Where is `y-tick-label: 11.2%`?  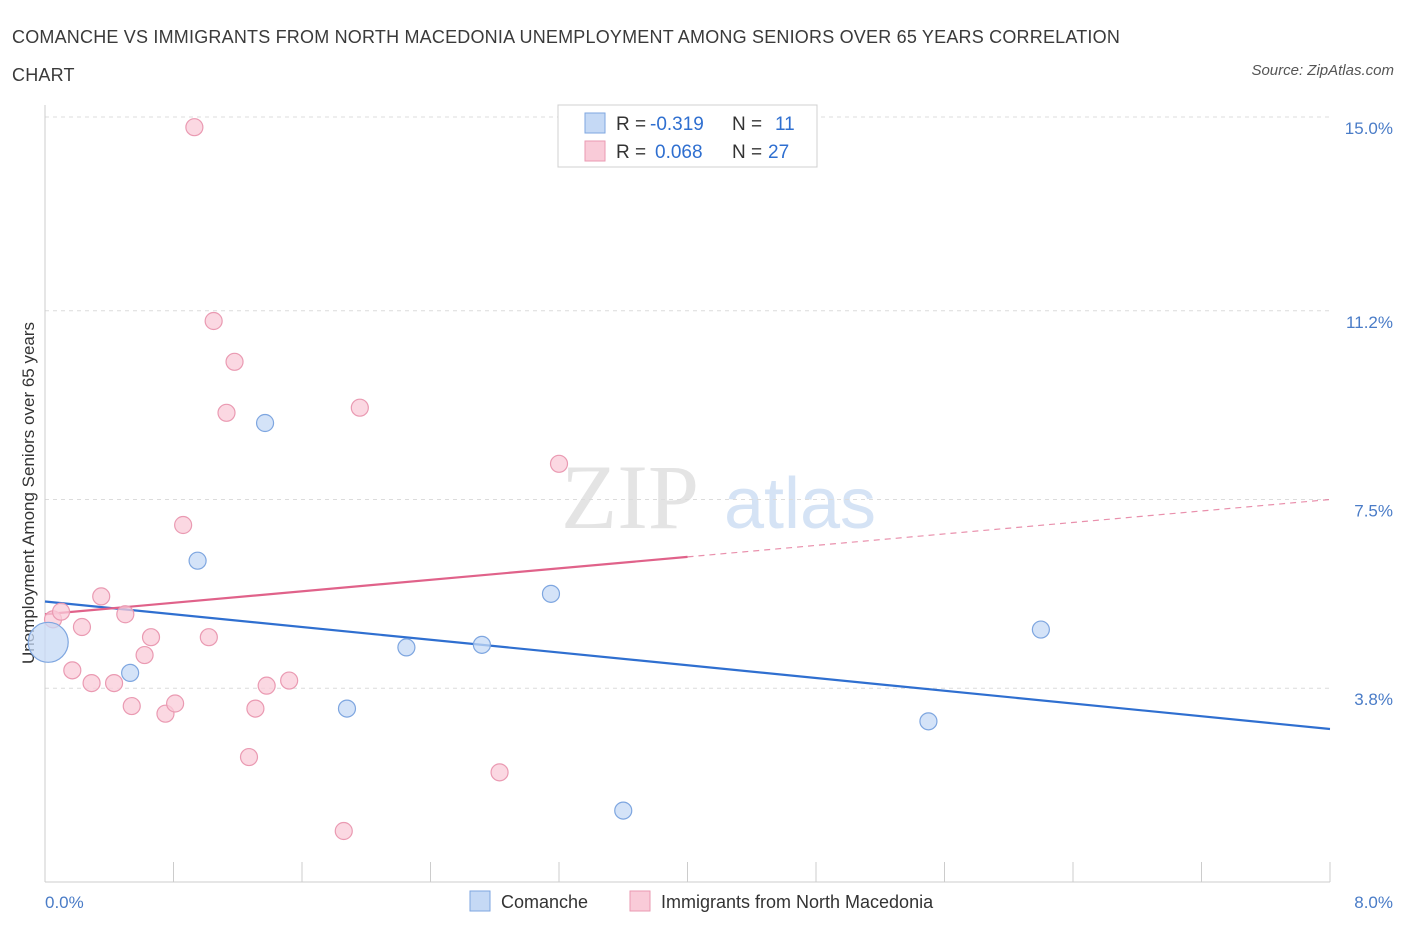 y-tick-label: 11.2% is located at coordinates (1369, 322).